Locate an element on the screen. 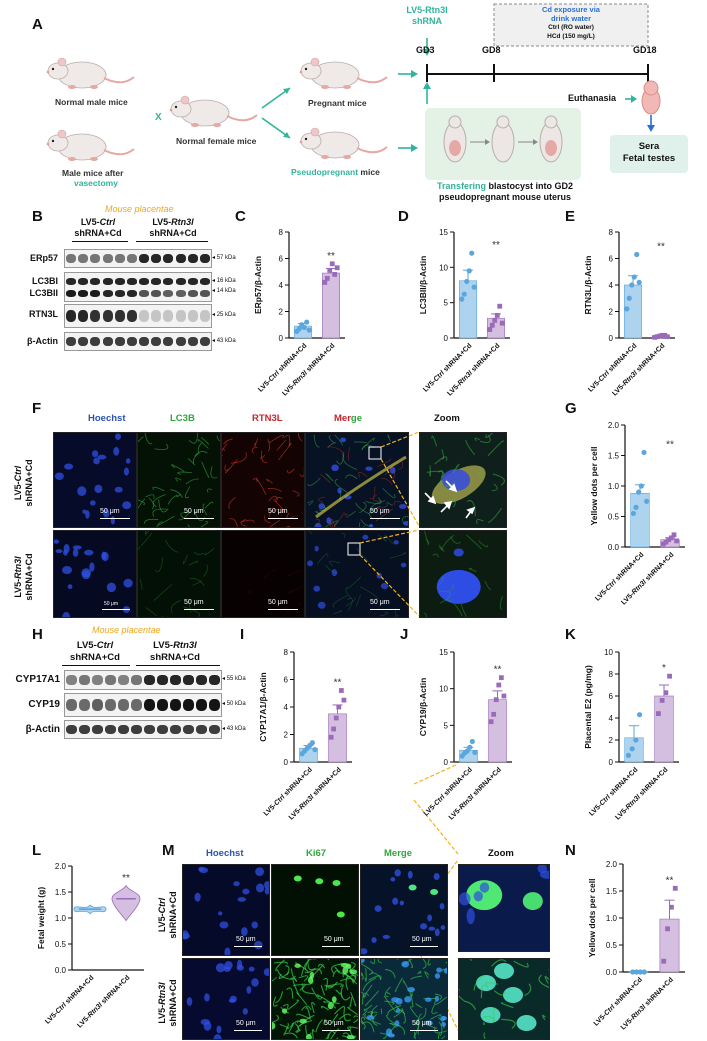 The width and height of the screenshot is (707, 1041). significance-mark: ** is located at coordinates (496, 245).